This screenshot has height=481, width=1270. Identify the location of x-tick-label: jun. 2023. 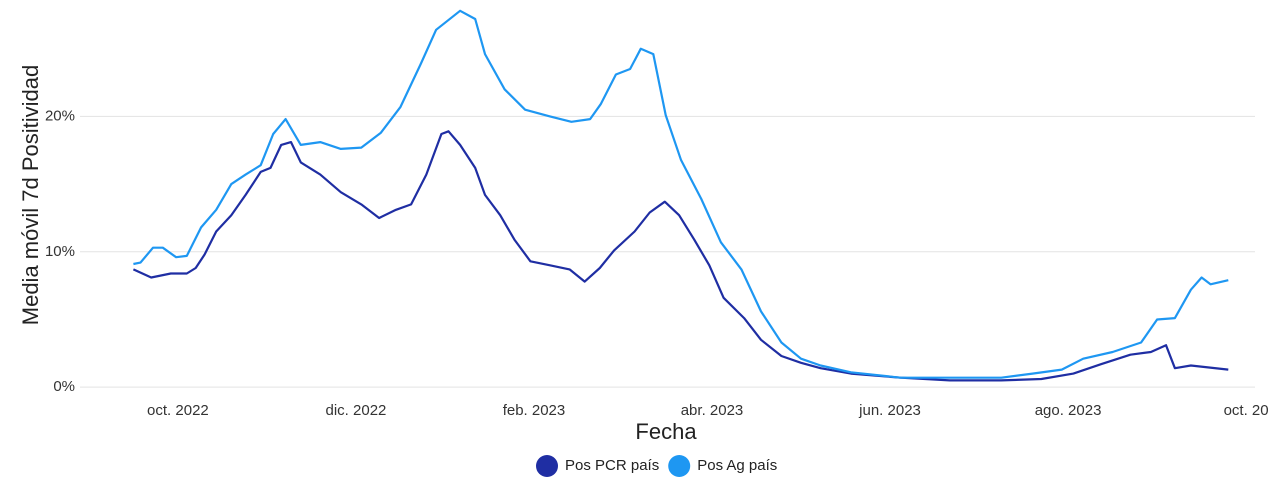
(889, 410).